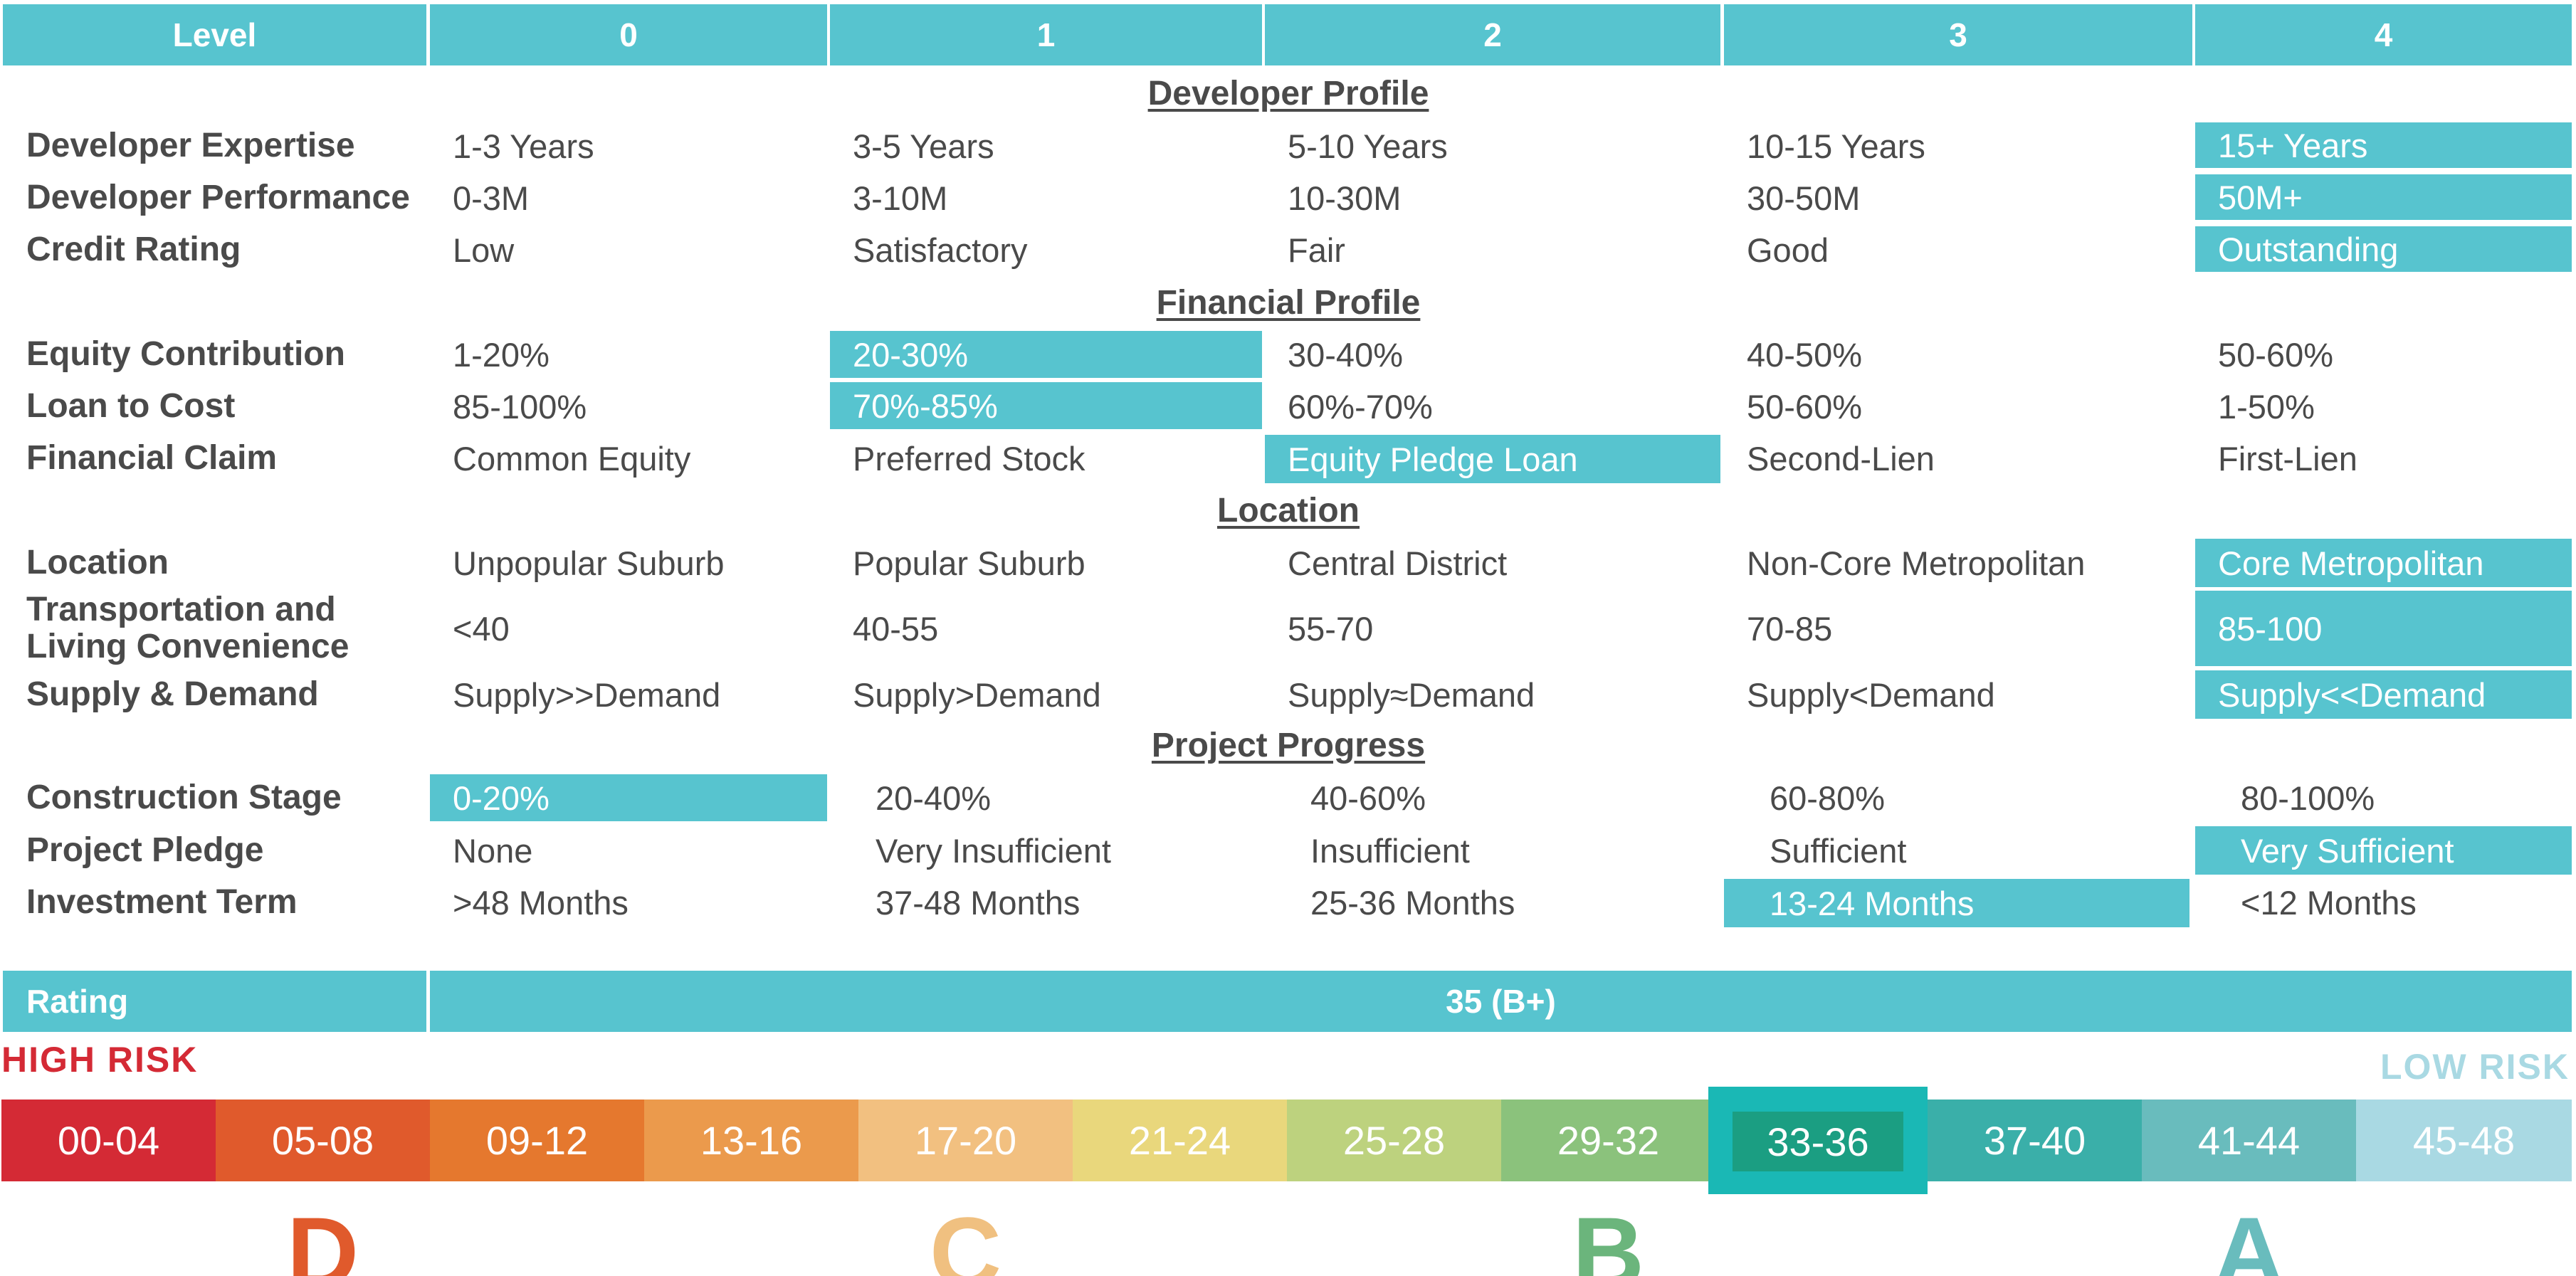 This screenshot has height=1276, width=2576. What do you see at coordinates (188, 646) in the screenshot?
I see `row-label-transportation-line2: Living Convenience` at bounding box center [188, 646].